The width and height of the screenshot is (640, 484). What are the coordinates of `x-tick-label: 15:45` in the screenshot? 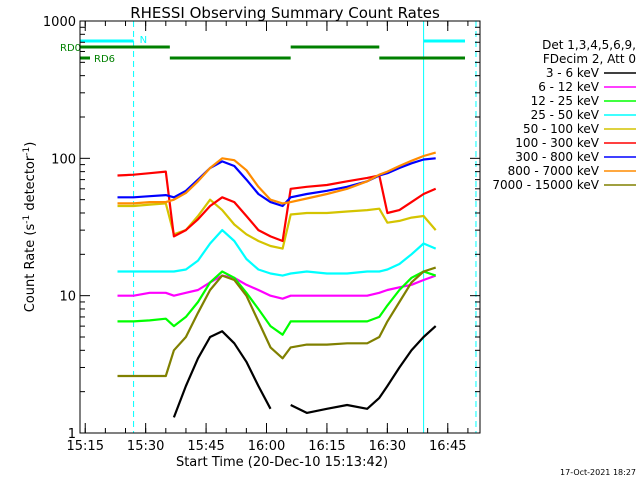 It's located at (205, 446).